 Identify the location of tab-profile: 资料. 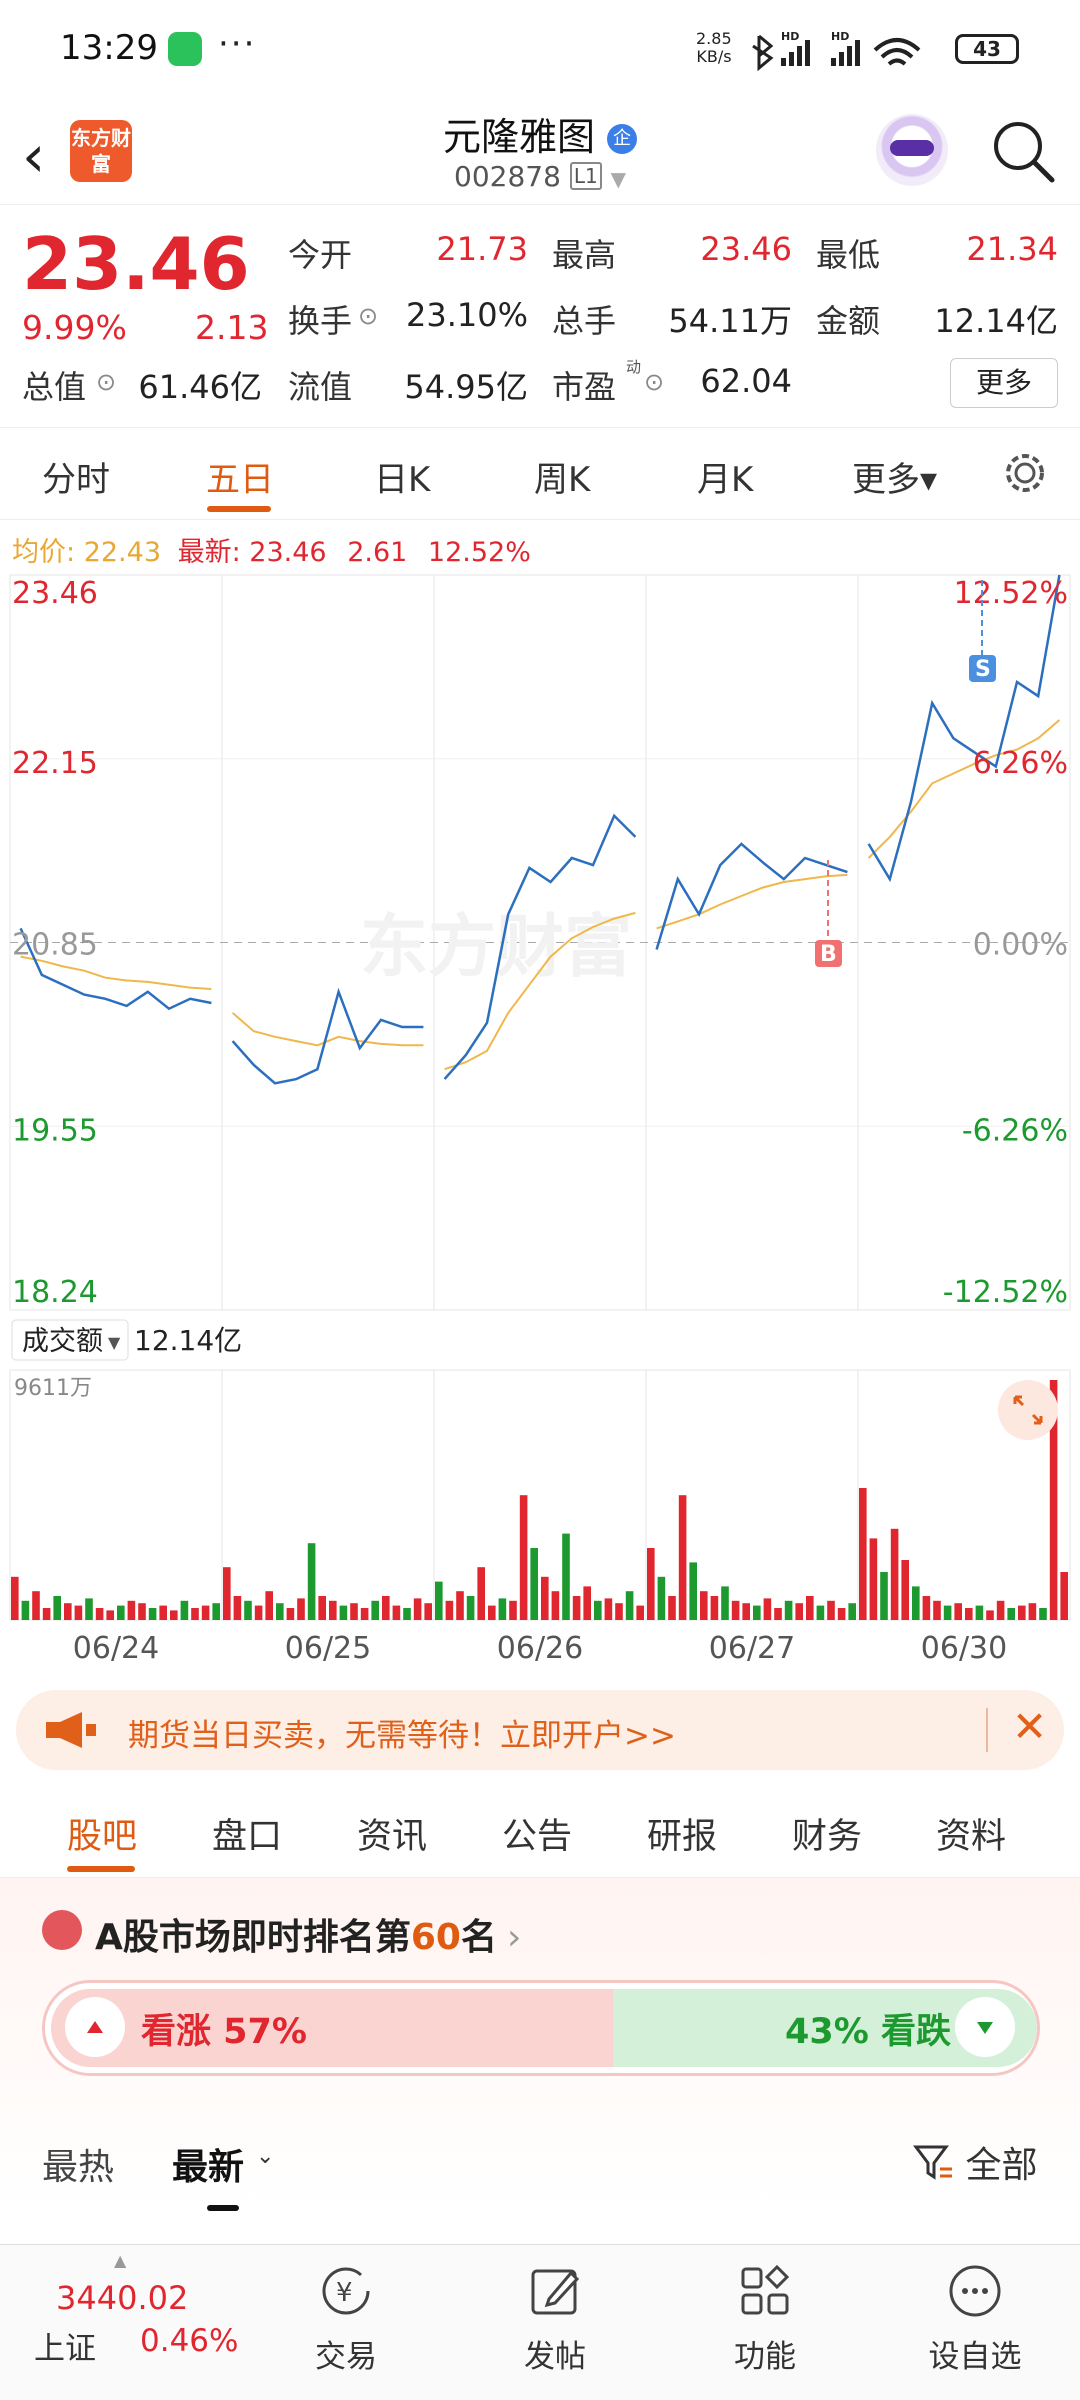
(971, 1837).